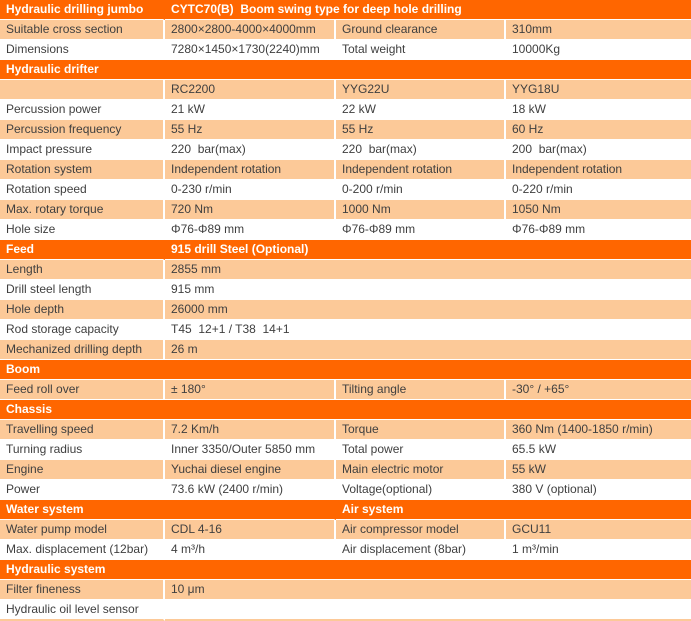  Describe the element at coordinates (168, 510) in the screenshot. I see `section-title-cell: Water system` at that location.